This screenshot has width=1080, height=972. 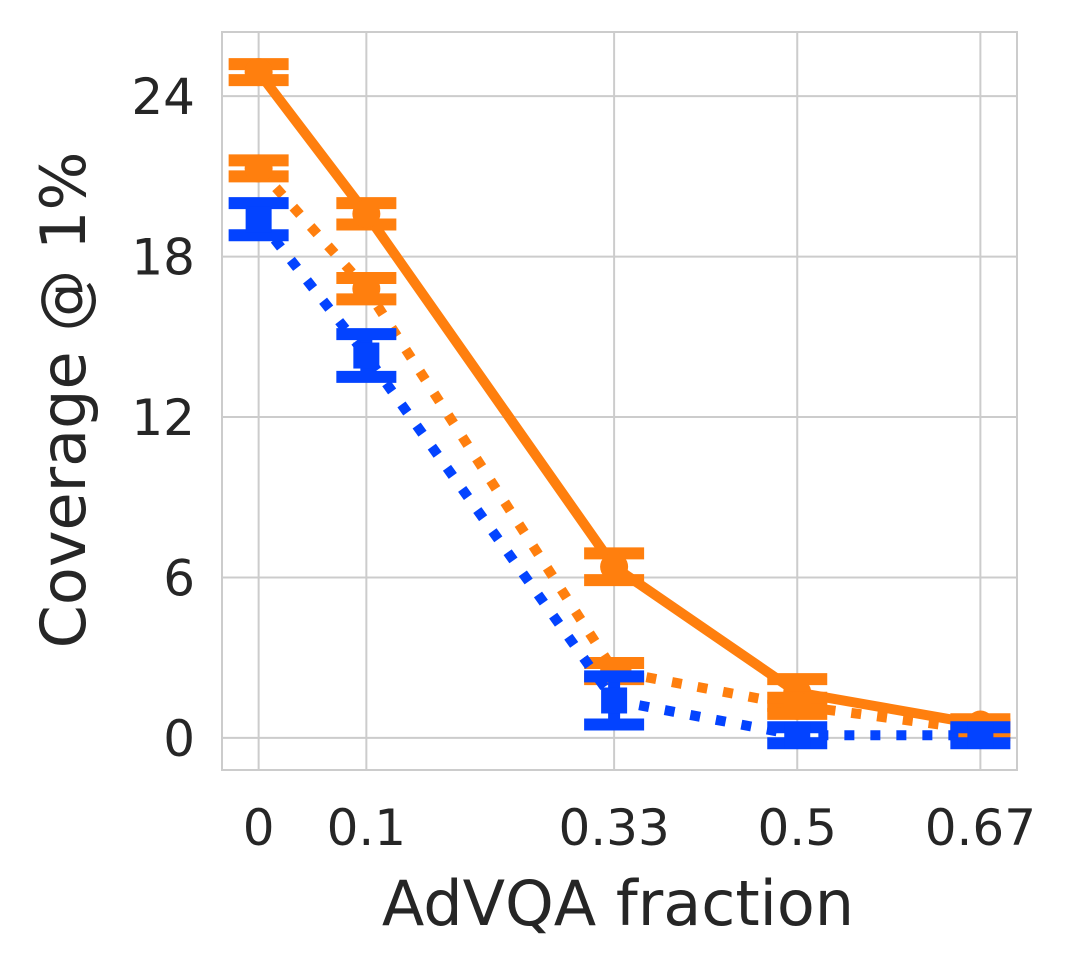 What do you see at coordinates (618, 903) in the screenshot?
I see `x-axis-label: AdVQA fraction` at bounding box center [618, 903].